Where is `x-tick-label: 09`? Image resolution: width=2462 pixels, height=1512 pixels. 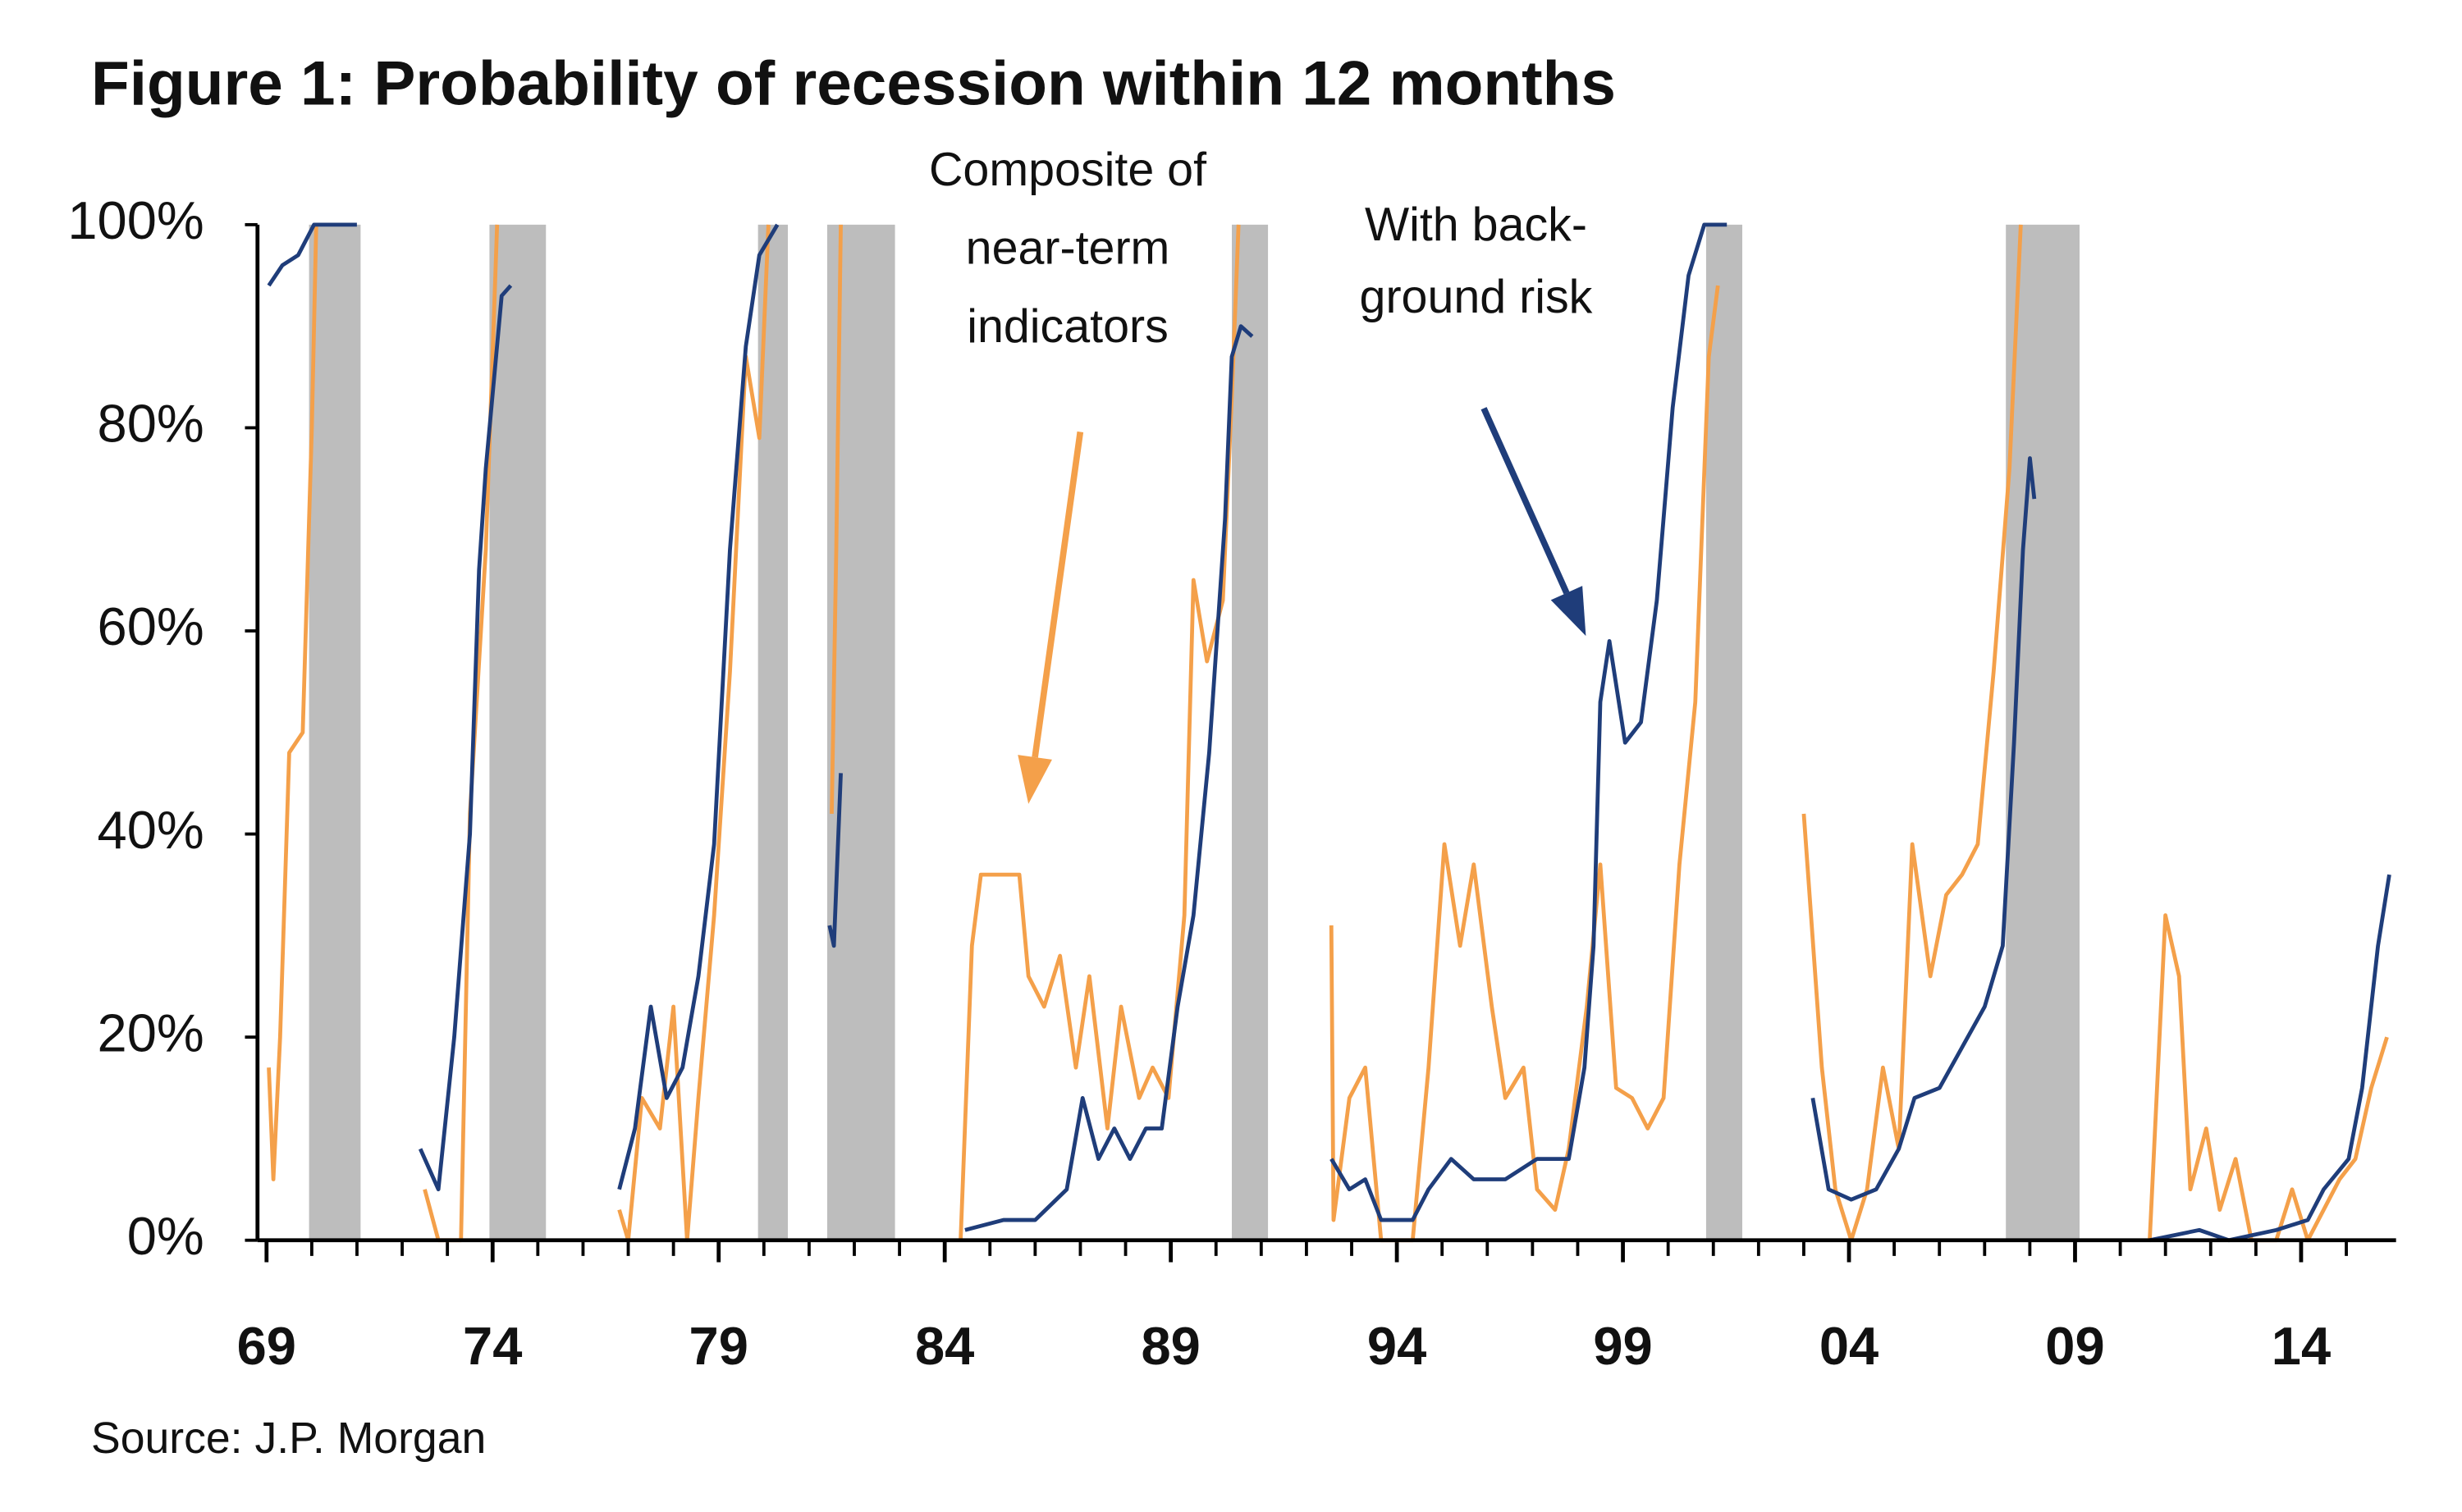
x-tick-label: 09 is located at coordinates (2074, 1346).